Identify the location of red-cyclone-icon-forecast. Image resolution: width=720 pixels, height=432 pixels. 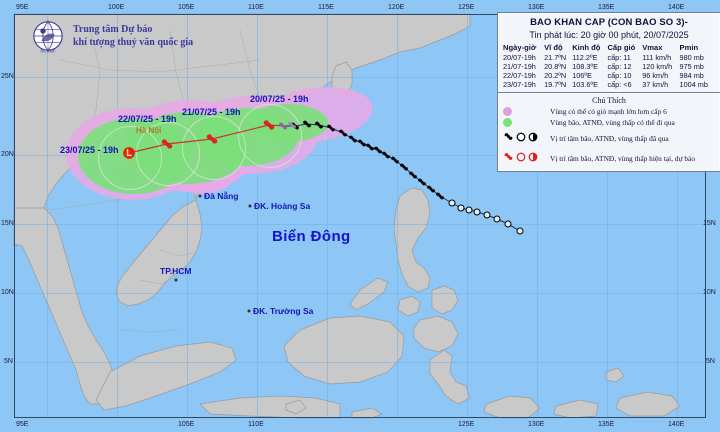
(212, 139).